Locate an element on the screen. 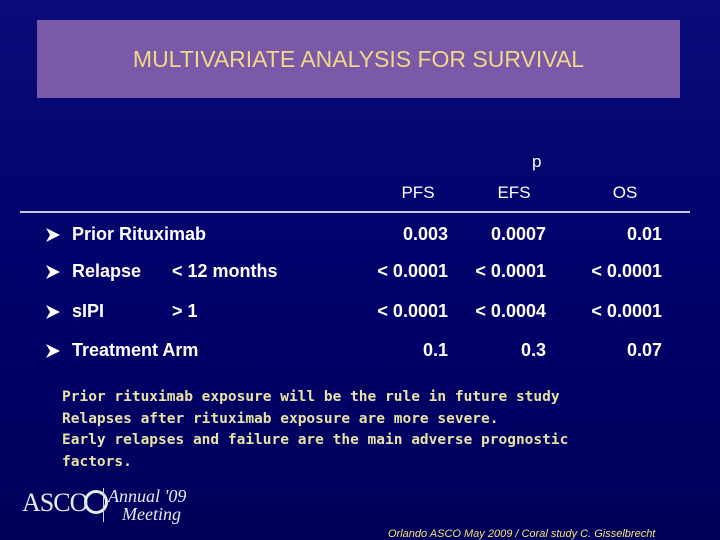 The image size is (720, 540). row-qualifier: < 12 months is located at coordinates (225, 271).